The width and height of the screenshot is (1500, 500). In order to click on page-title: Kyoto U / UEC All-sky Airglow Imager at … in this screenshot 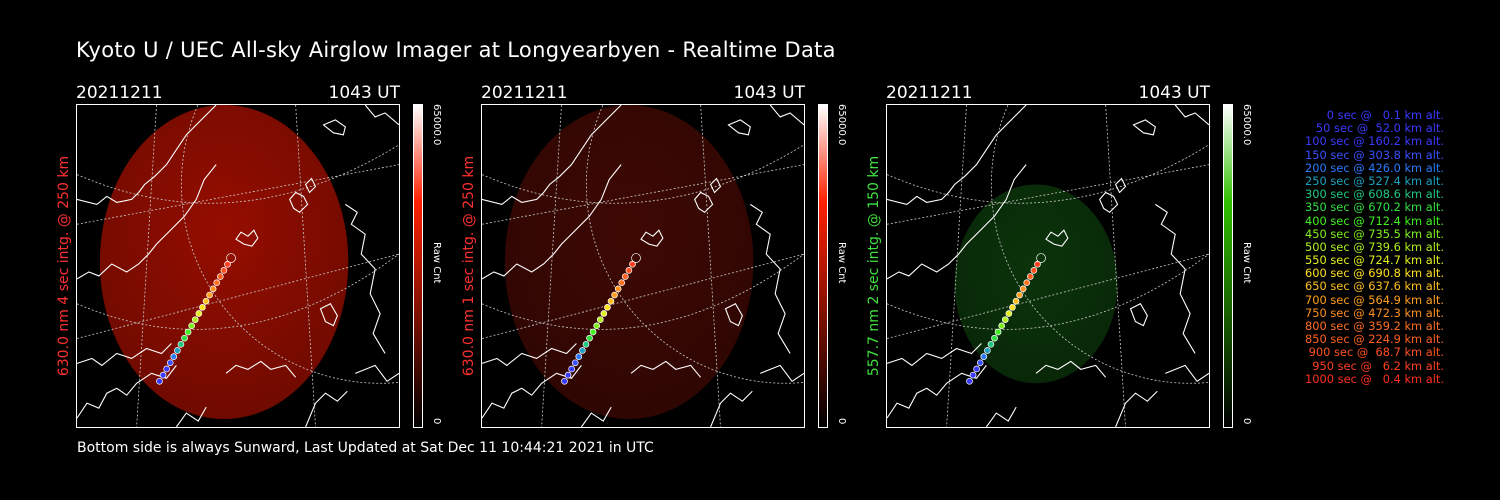, I will do `click(456, 50)`.